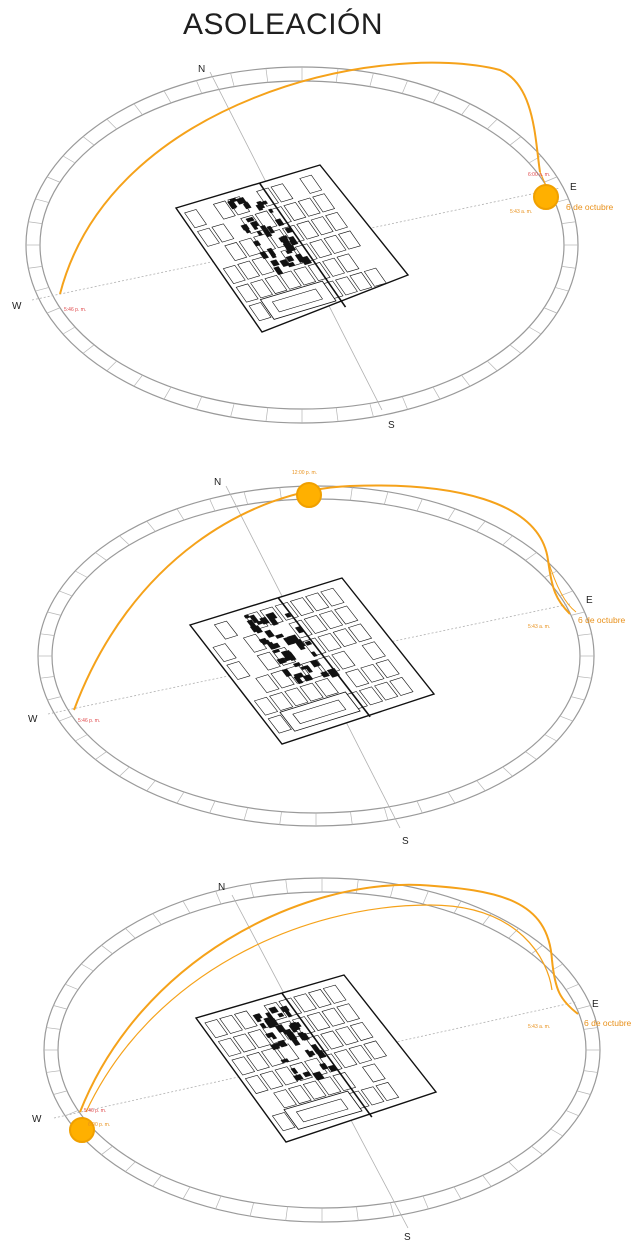 Image resolution: width=637 pixels, height=1245 pixels. Describe the element at coordinates (589, 600) in the screenshot. I see `compass-east: E` at that location.